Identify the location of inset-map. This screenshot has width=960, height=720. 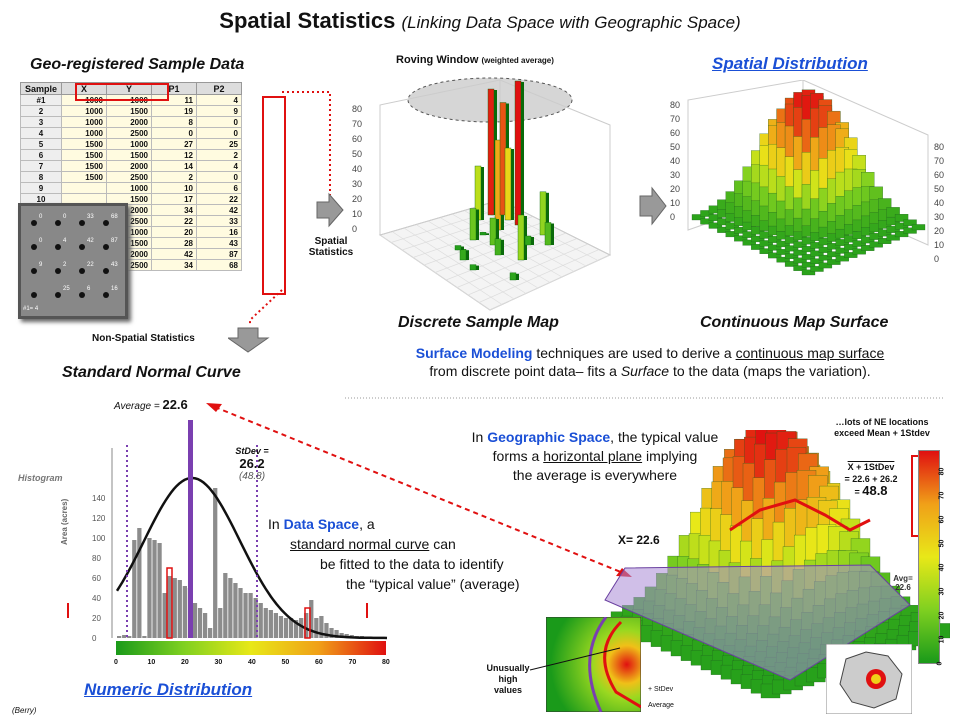
(593, 664).